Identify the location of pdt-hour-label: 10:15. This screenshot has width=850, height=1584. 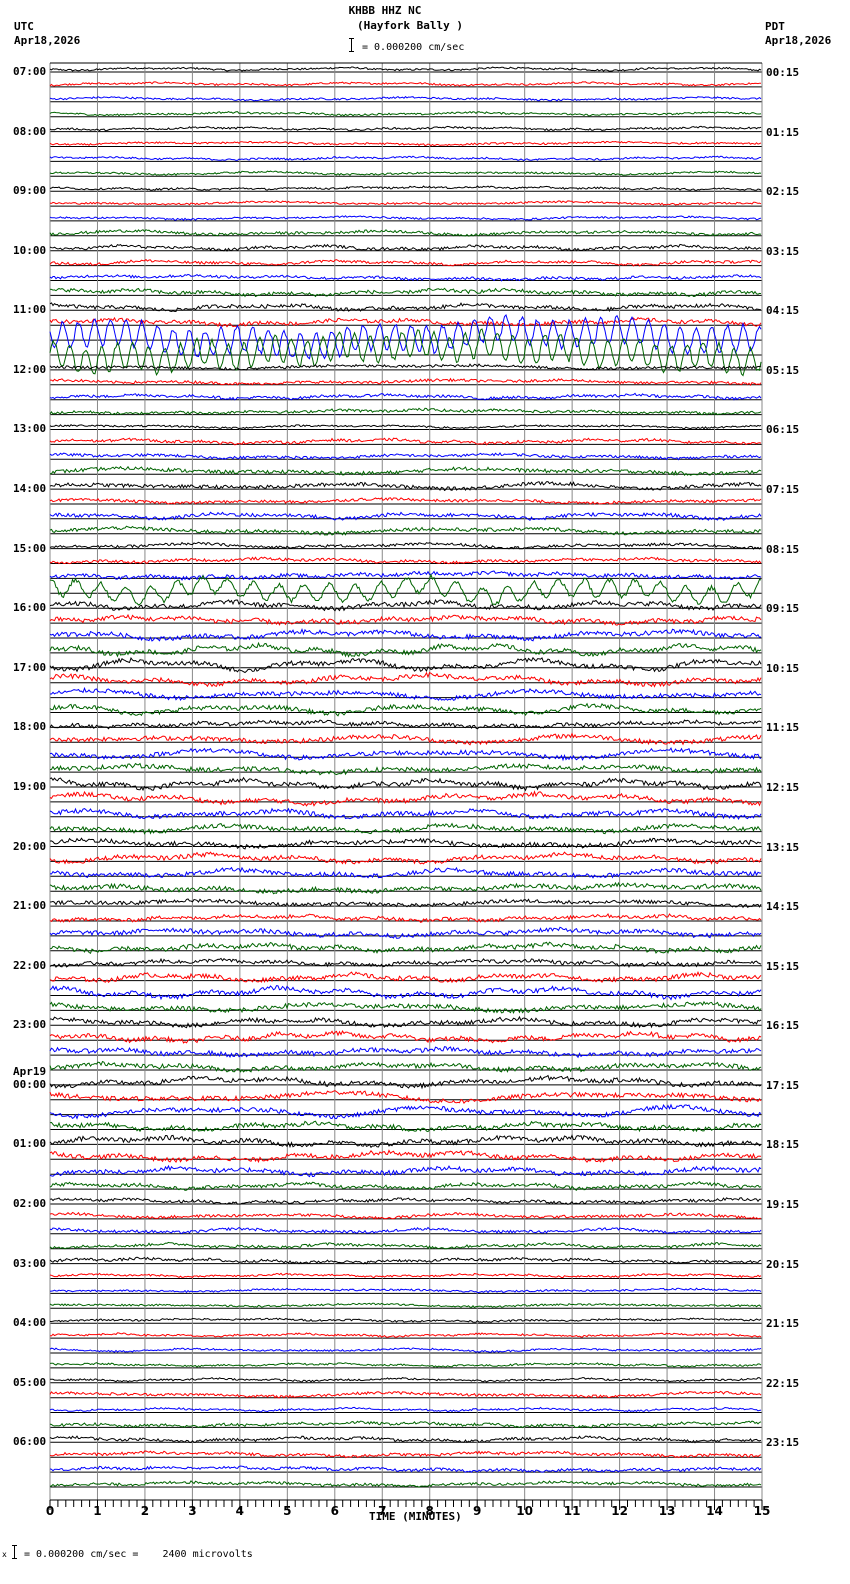
(783, 668).